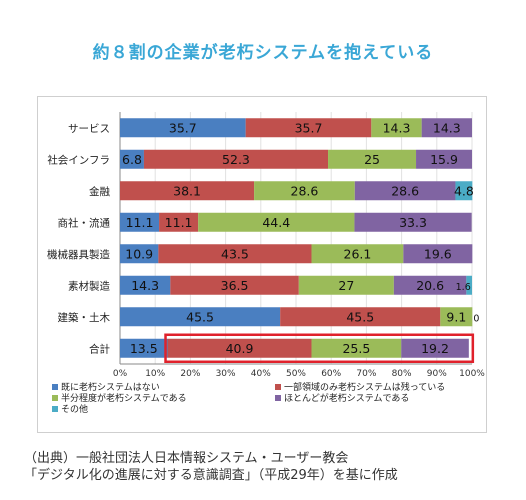 This screenshot has height=500, width=526. Describe the element at coordinates (296, 374) in the screenshot. I see `x-tick-label: 50%` at that location.